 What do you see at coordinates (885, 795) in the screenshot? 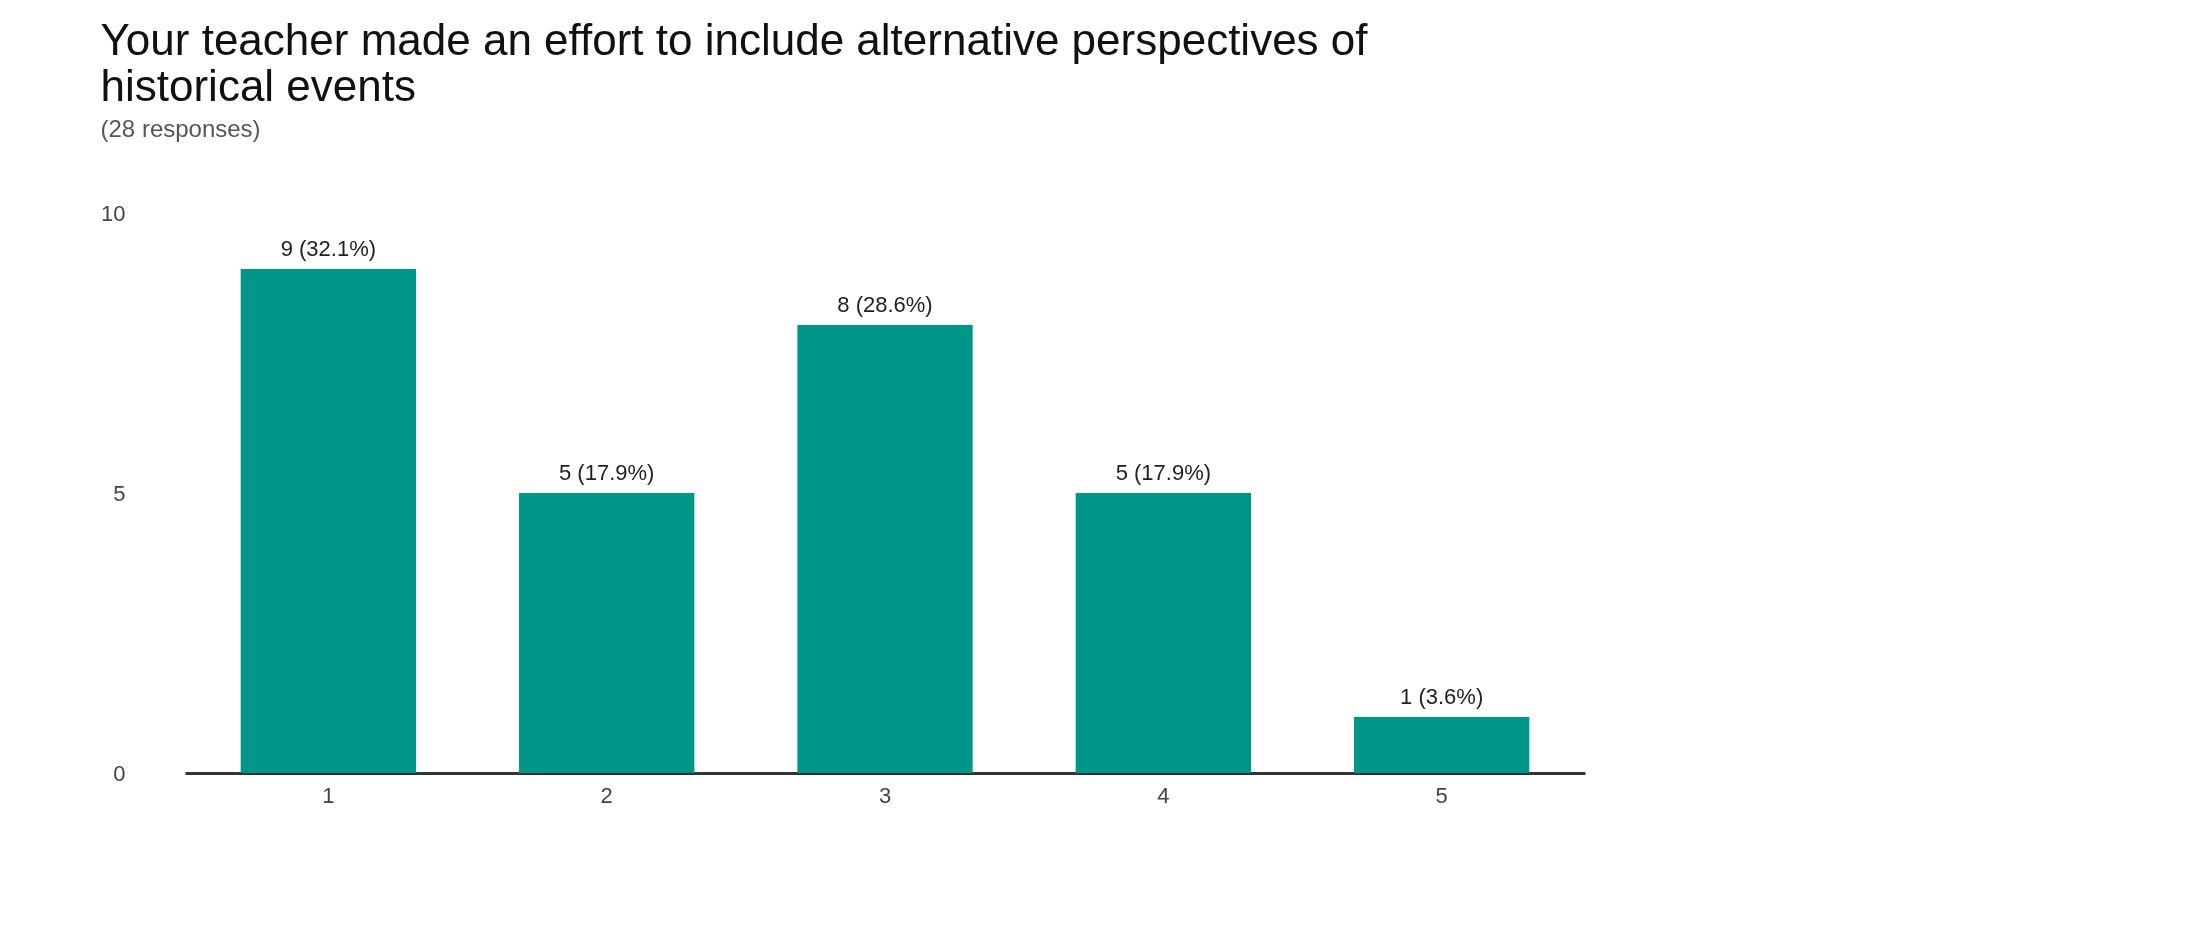
I see `x-tick-label: 3` at bounding box center [885, 795].